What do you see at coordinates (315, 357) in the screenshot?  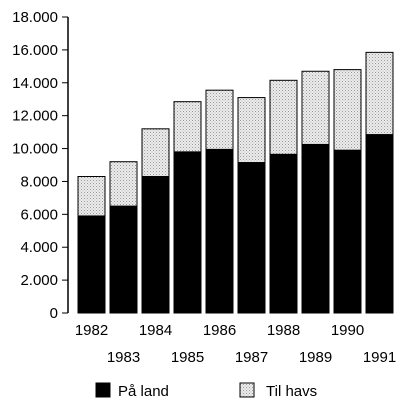 I see `x-tick-label: 1989` at bounding box center [315, 357].